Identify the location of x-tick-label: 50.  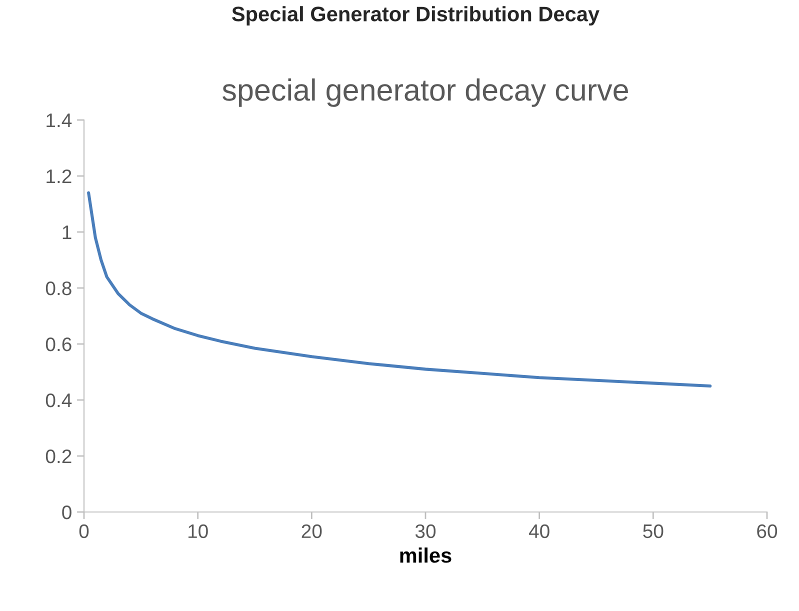
(653, 531).